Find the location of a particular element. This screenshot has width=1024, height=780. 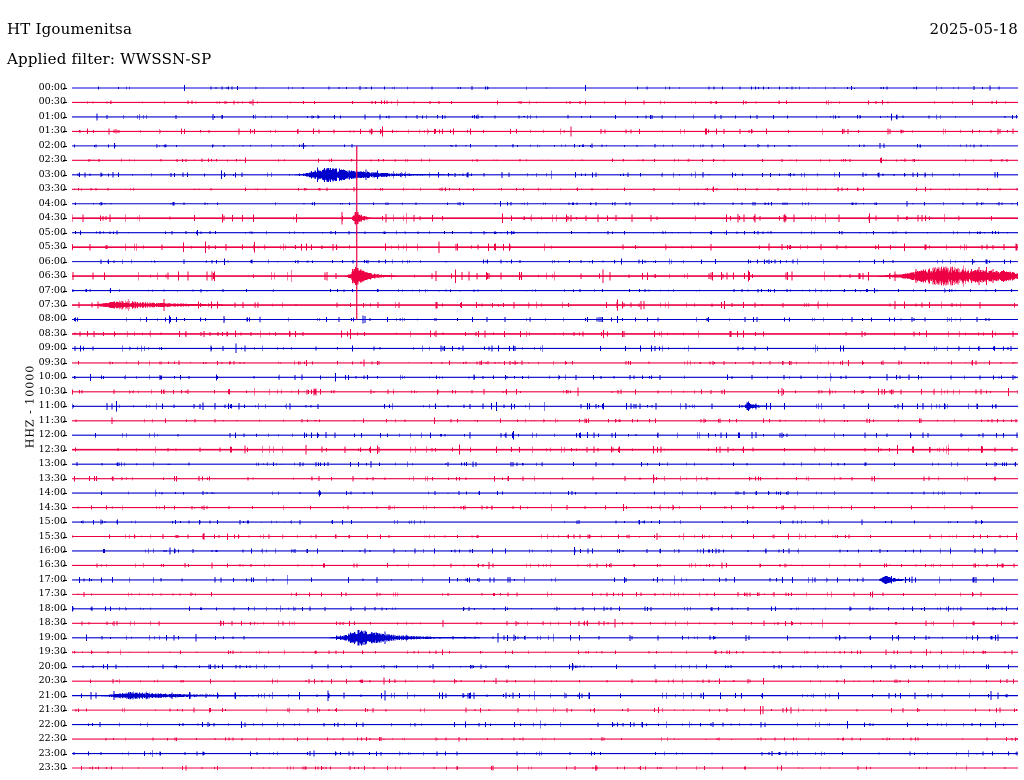

time-tick-label: 19:00 is located at coordinates (52, 637).